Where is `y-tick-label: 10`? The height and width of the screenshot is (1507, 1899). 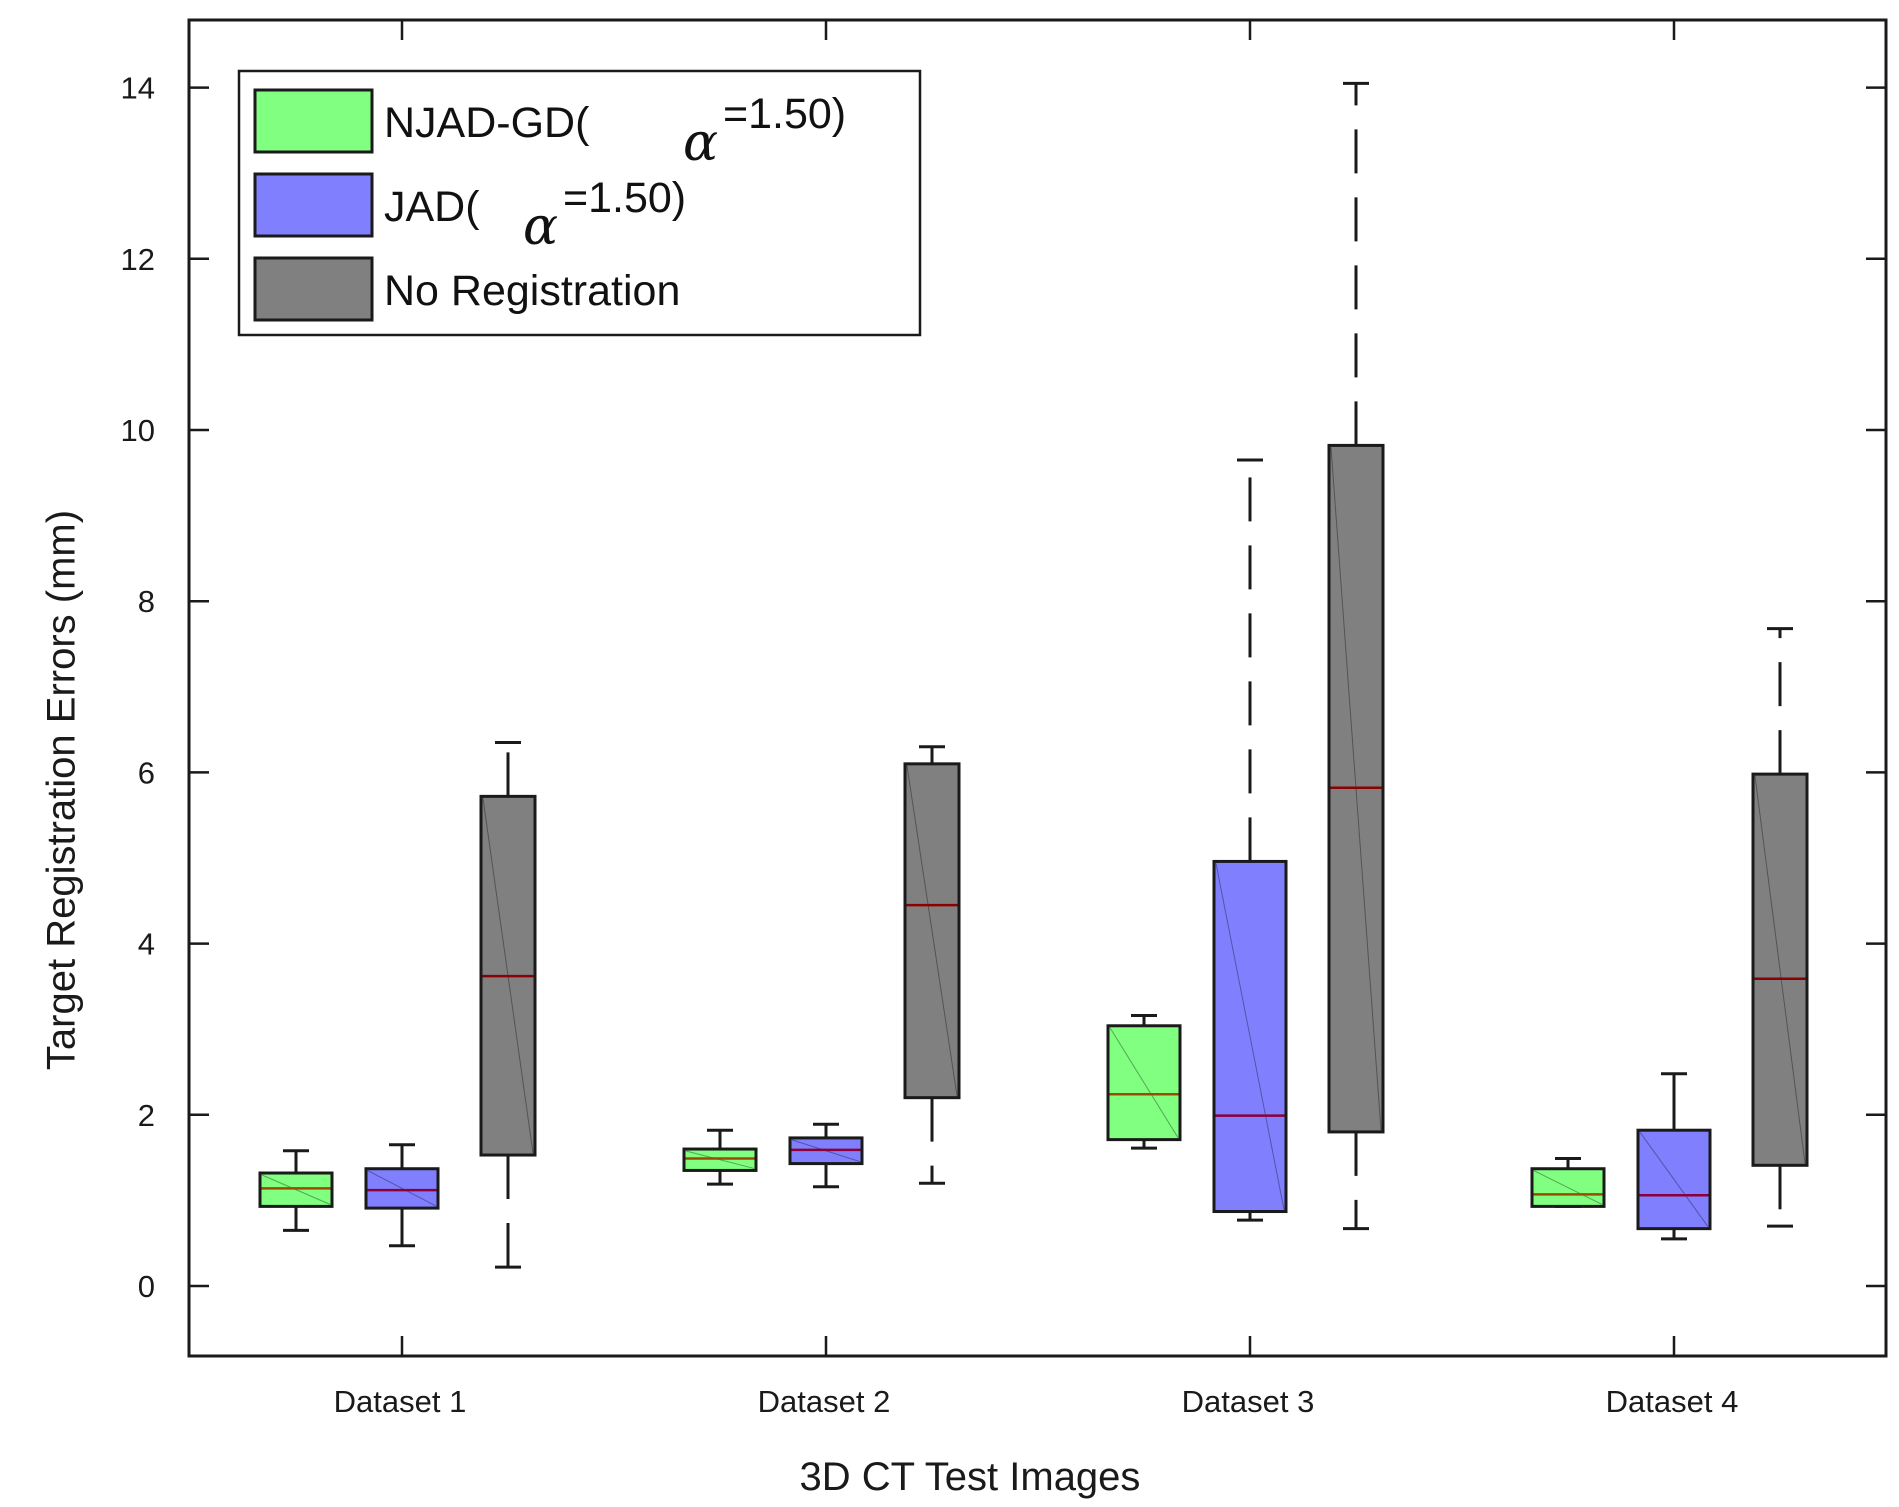
y-tick-label: 10 is located at coordinates (138, 430).